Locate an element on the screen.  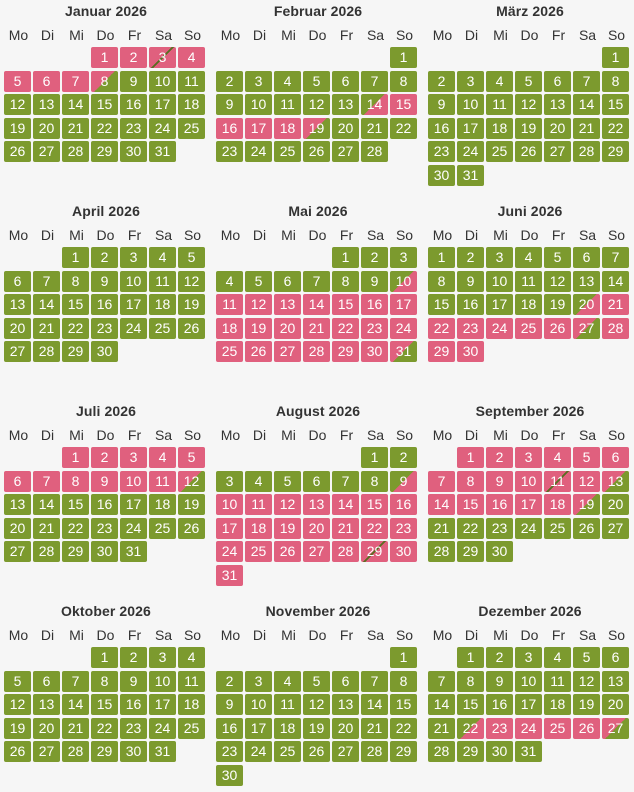
day-cell: 10 is located at coordinates (229, 504).